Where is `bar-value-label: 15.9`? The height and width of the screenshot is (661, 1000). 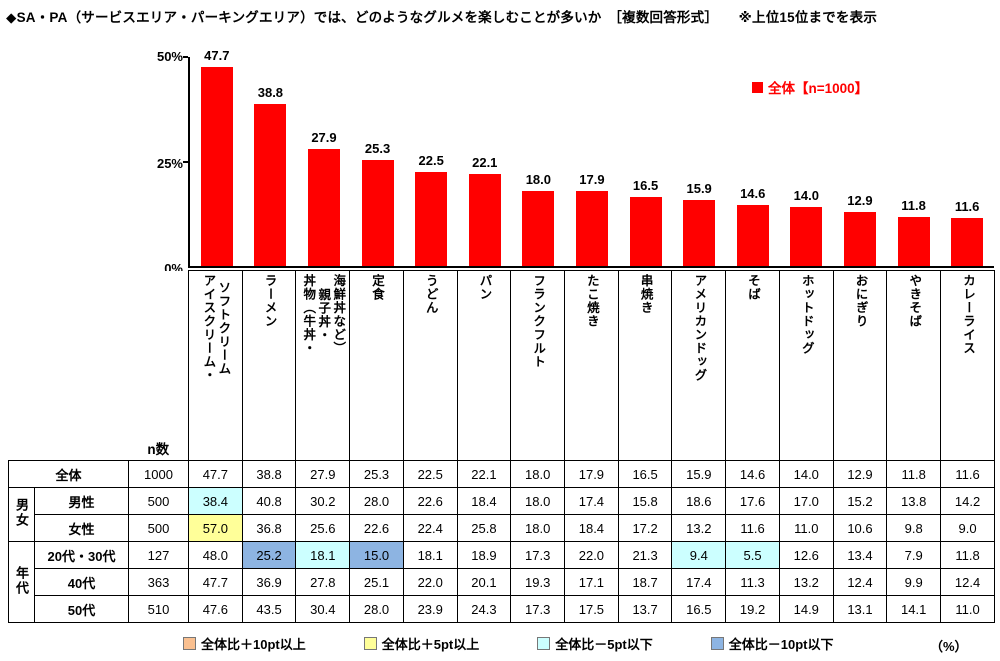 bar-value-label: 15.9 is located at coordinates (699, 188).